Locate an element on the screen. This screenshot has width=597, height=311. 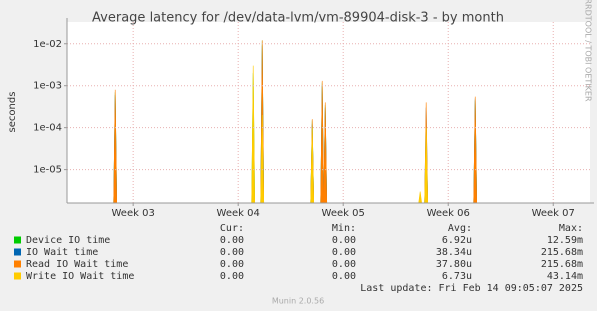
legend-label: Device IO time is located at coordinates (68, 240).